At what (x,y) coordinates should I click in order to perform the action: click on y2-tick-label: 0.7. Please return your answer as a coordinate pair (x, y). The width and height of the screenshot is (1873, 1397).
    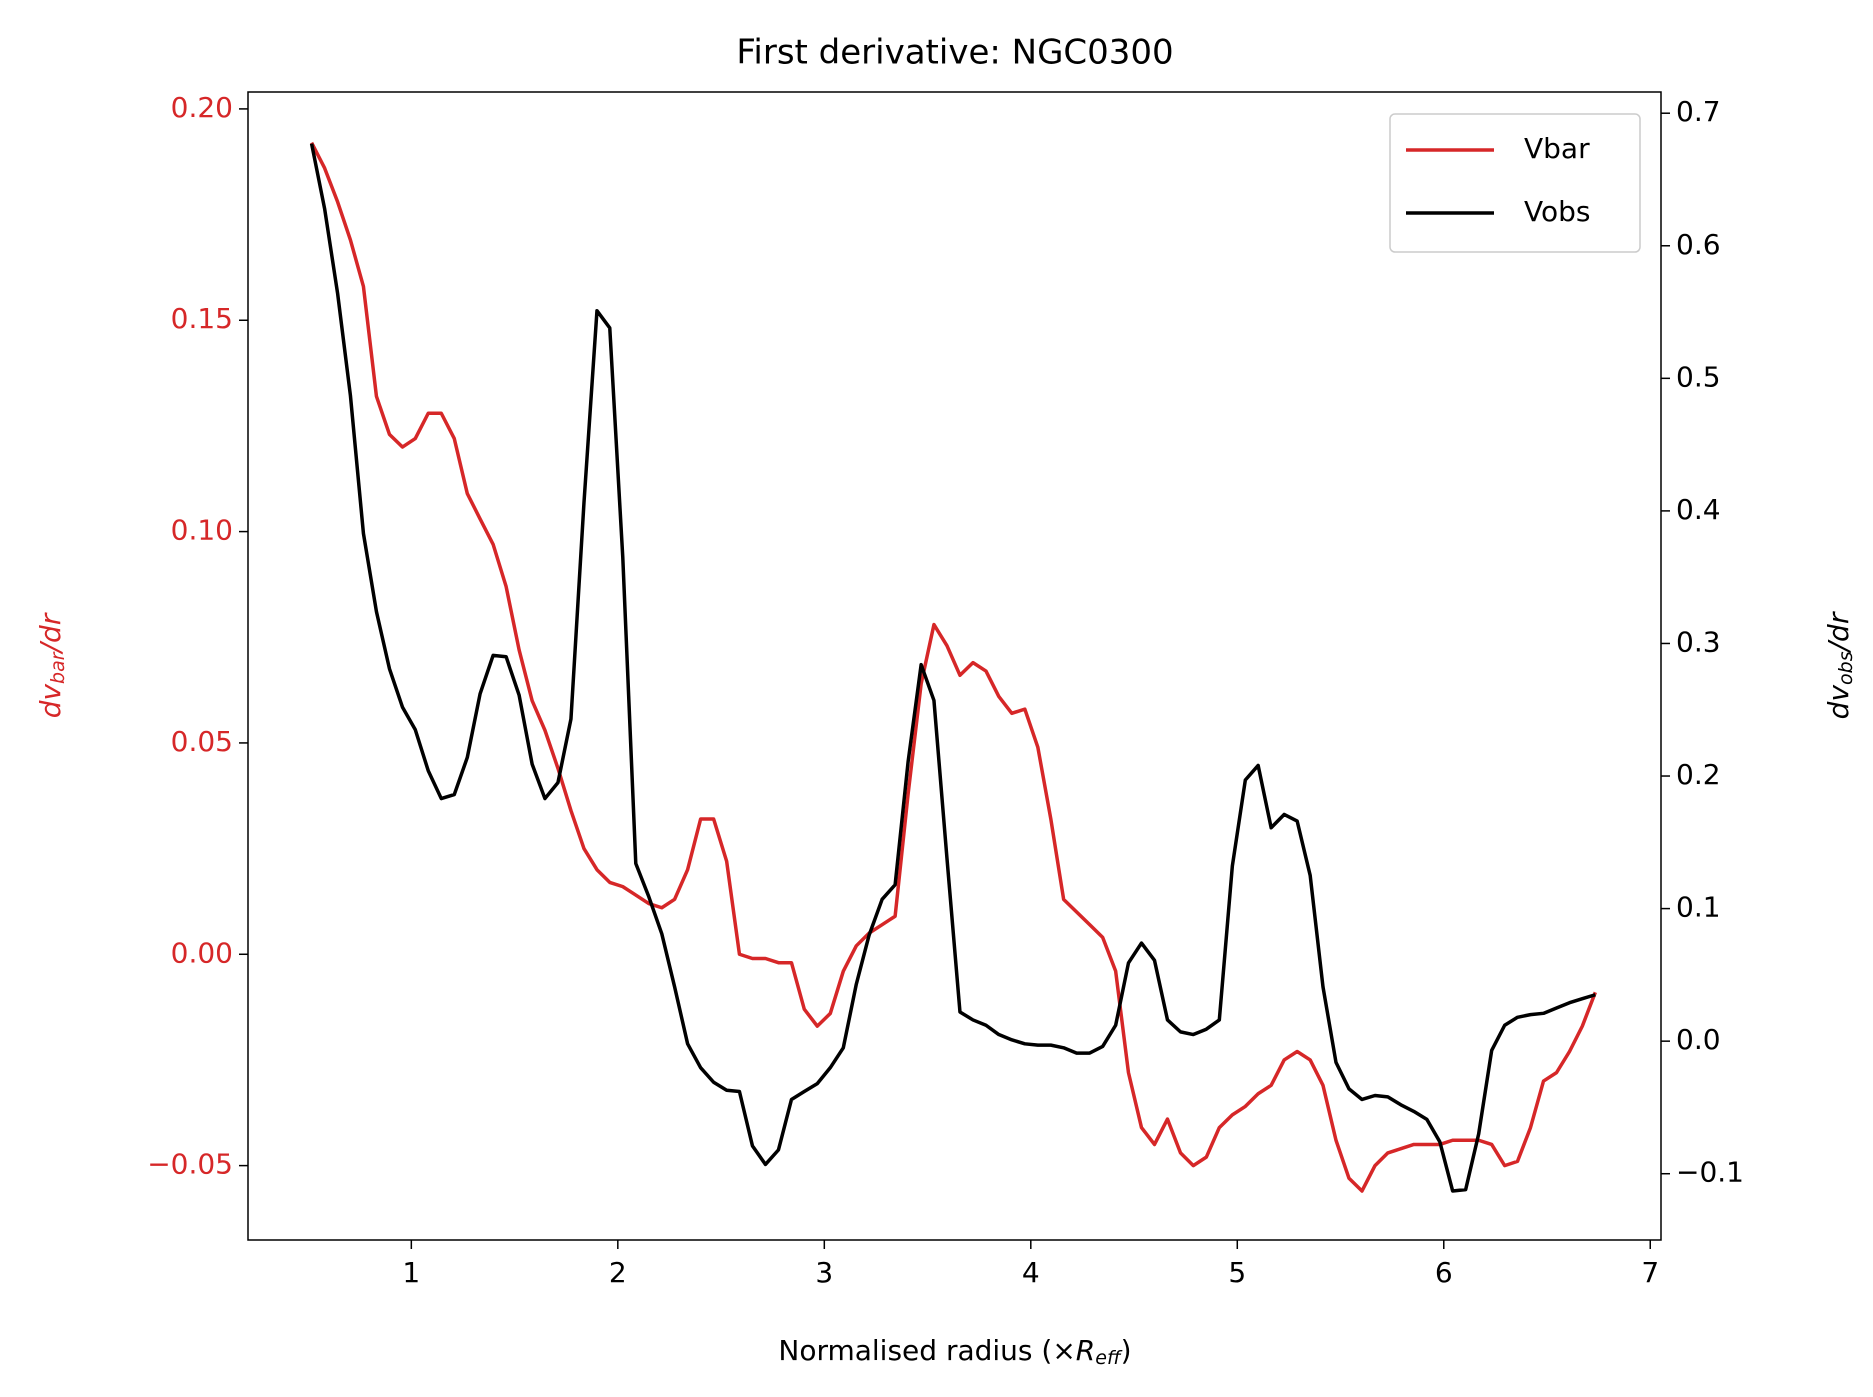
    Looking at the image, I should click on (1698, 111).